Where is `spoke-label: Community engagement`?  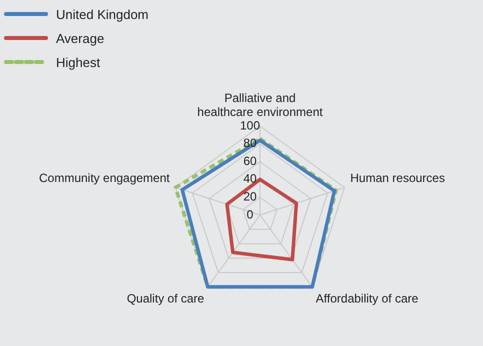
spoke-label: Community engagement is located at coordinates (104, 177).